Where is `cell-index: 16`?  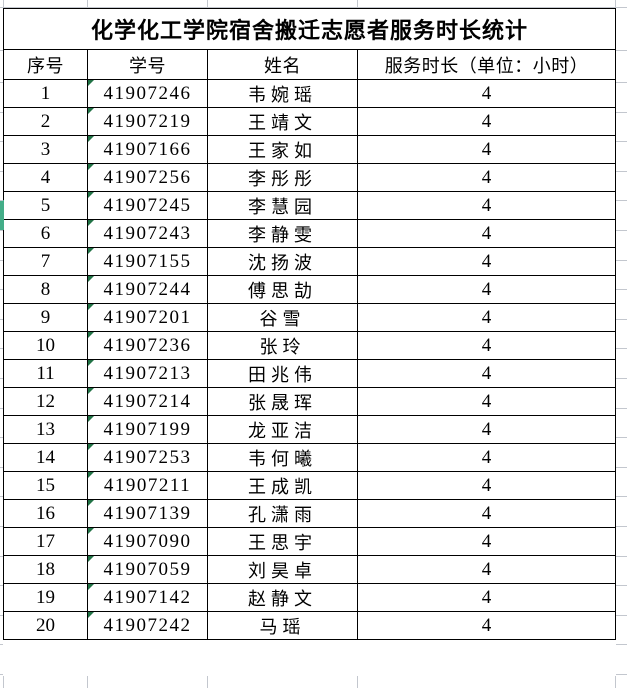
cell-index: 16 is located at coordinates (45, 513).